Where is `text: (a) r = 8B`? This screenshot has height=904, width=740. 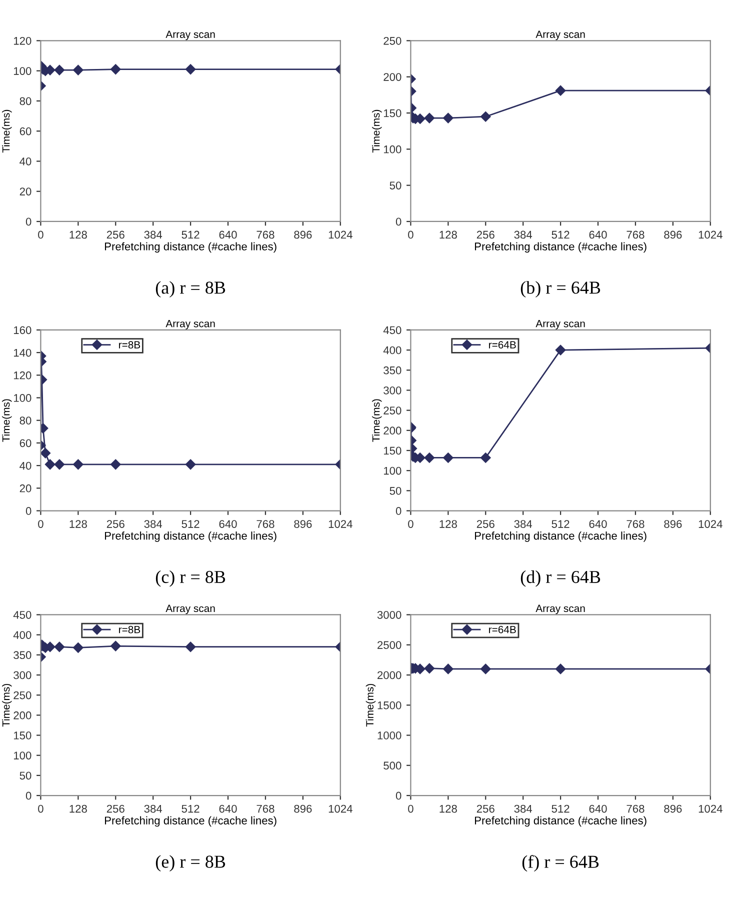 text: (a) r = 8B is located at coordinates (191, 289).